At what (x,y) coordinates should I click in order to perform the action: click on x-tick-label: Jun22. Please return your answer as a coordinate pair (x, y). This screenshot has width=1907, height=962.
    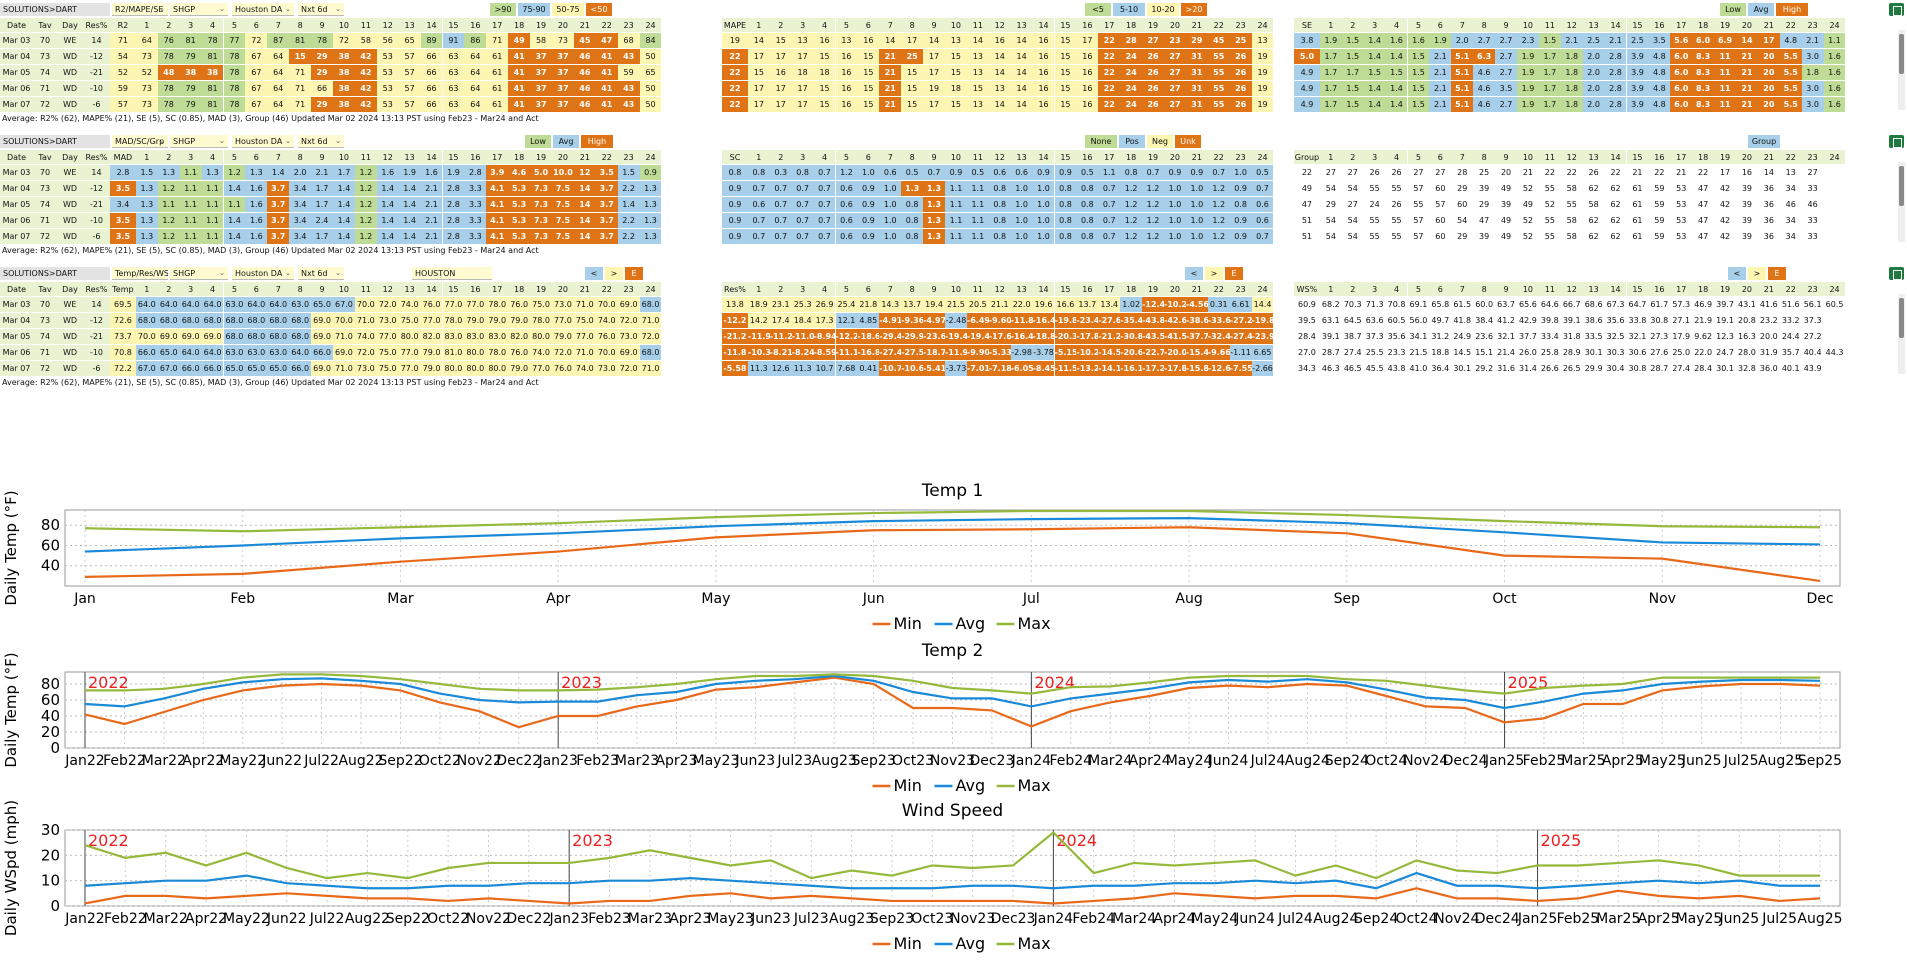
    Looking at the image, I should click on (286, 919).